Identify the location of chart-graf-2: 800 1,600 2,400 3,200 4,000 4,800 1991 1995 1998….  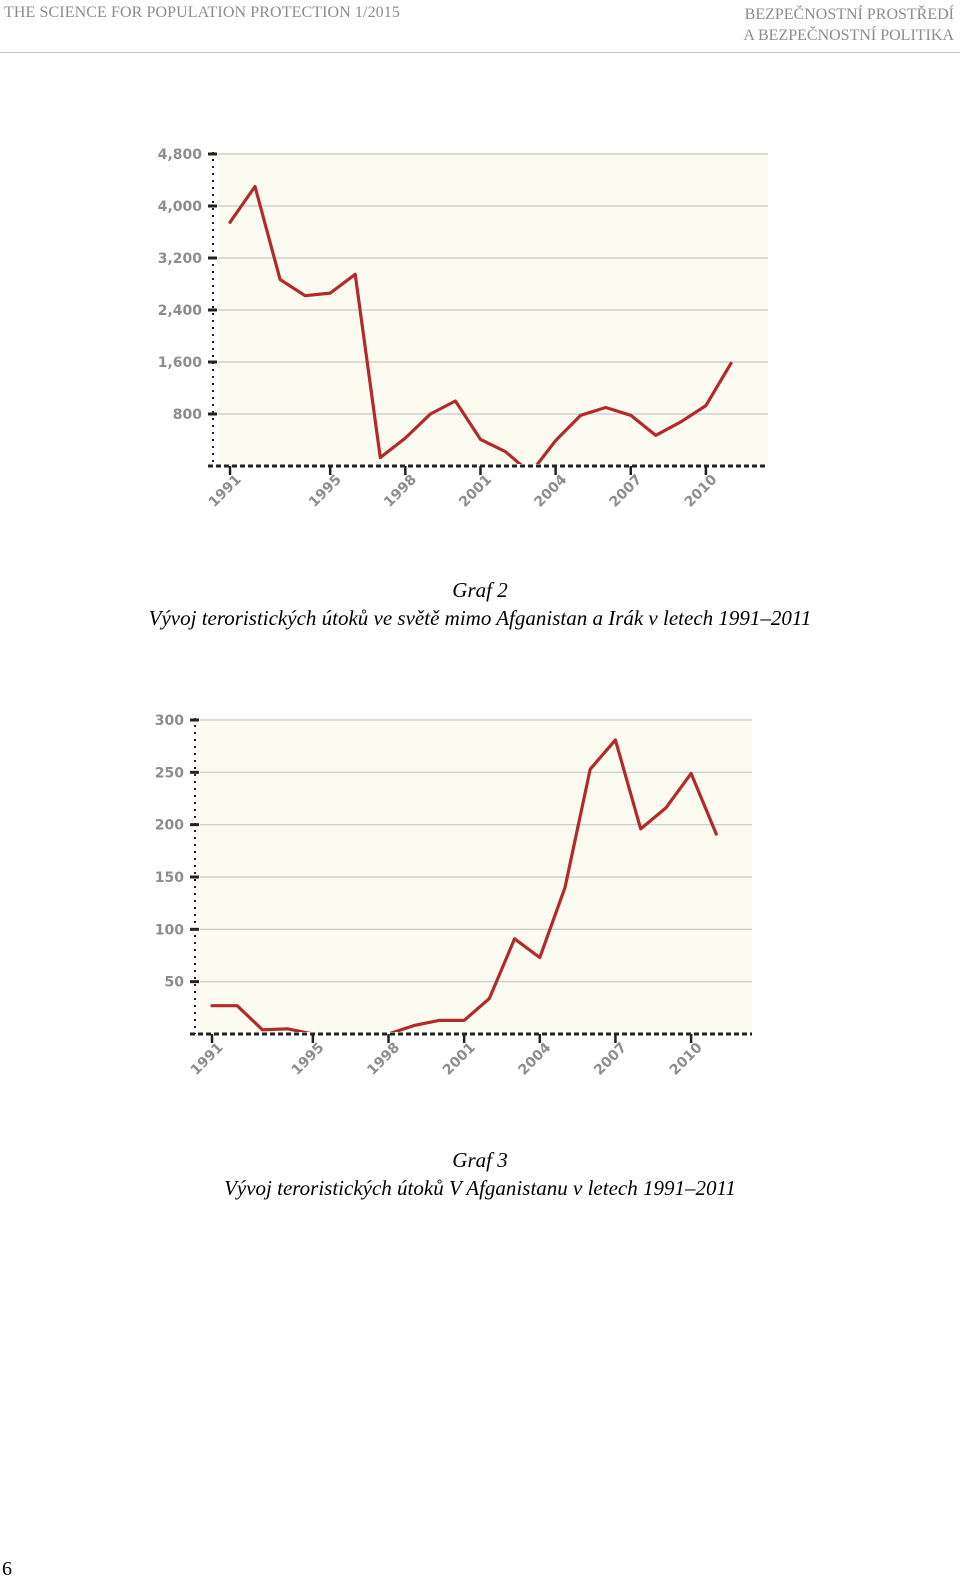
(463, 329).